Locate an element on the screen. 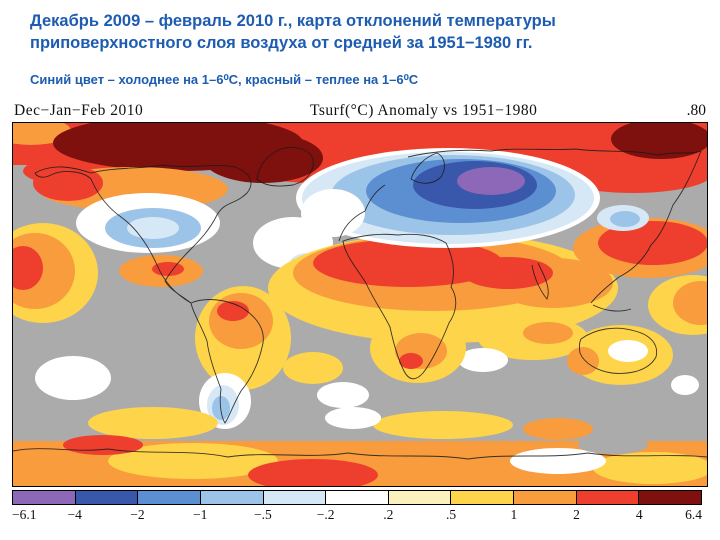  indian-ocean-region is located at coordinates (523, 344).